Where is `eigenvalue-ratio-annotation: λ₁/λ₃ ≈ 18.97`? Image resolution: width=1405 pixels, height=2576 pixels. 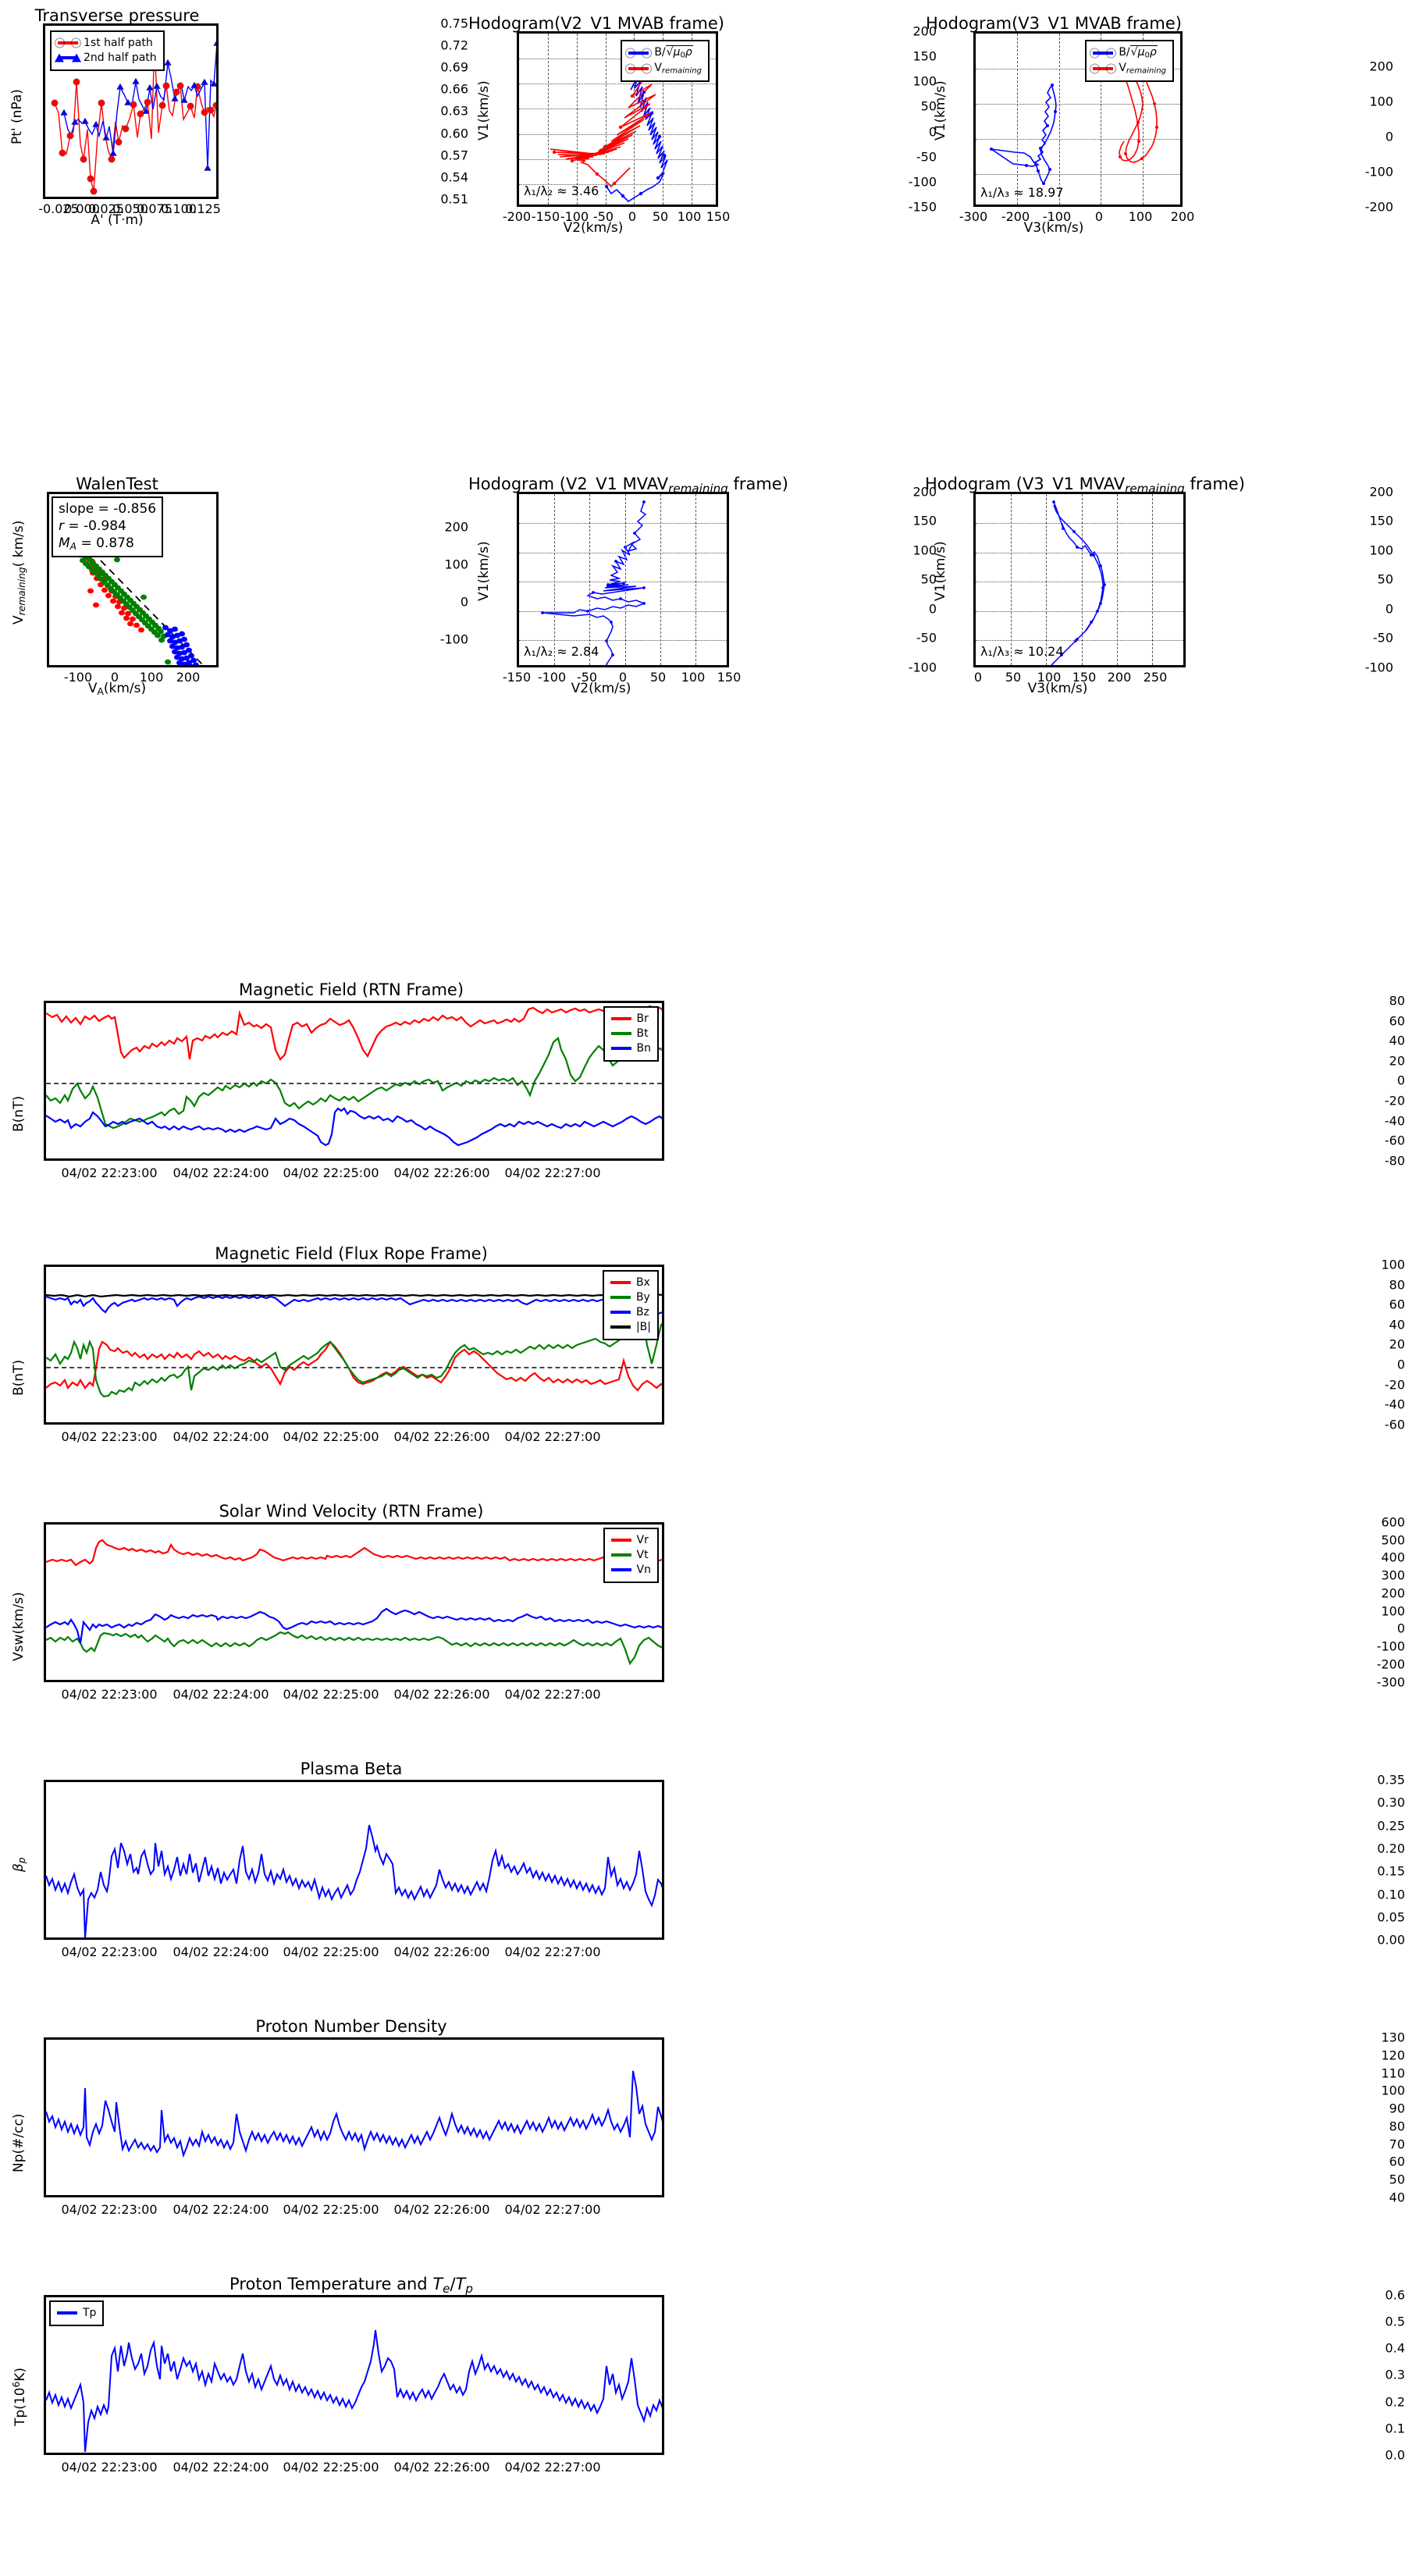
eigenvalue-ratio-annotation: λ₁/λ₃ ≈ 18.97 is located at coordinates (1022, 192).